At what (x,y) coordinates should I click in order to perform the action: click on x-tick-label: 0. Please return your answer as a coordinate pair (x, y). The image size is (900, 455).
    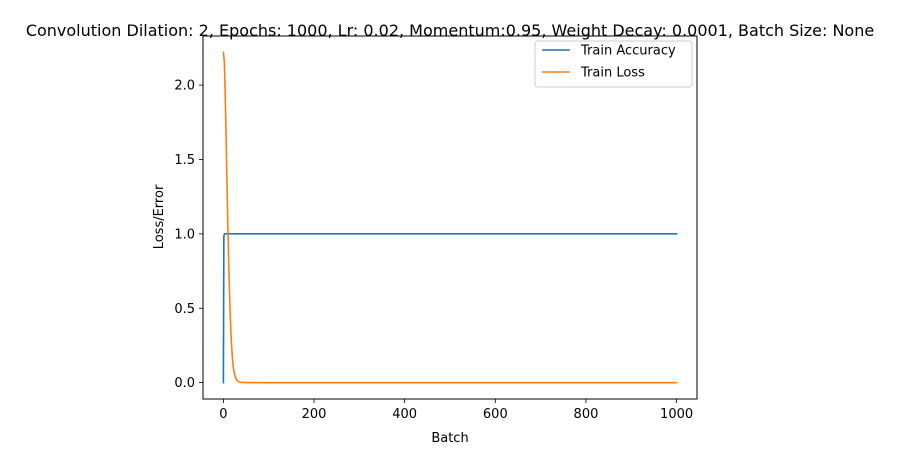
    Looking at the image, I should click on (223, 414).